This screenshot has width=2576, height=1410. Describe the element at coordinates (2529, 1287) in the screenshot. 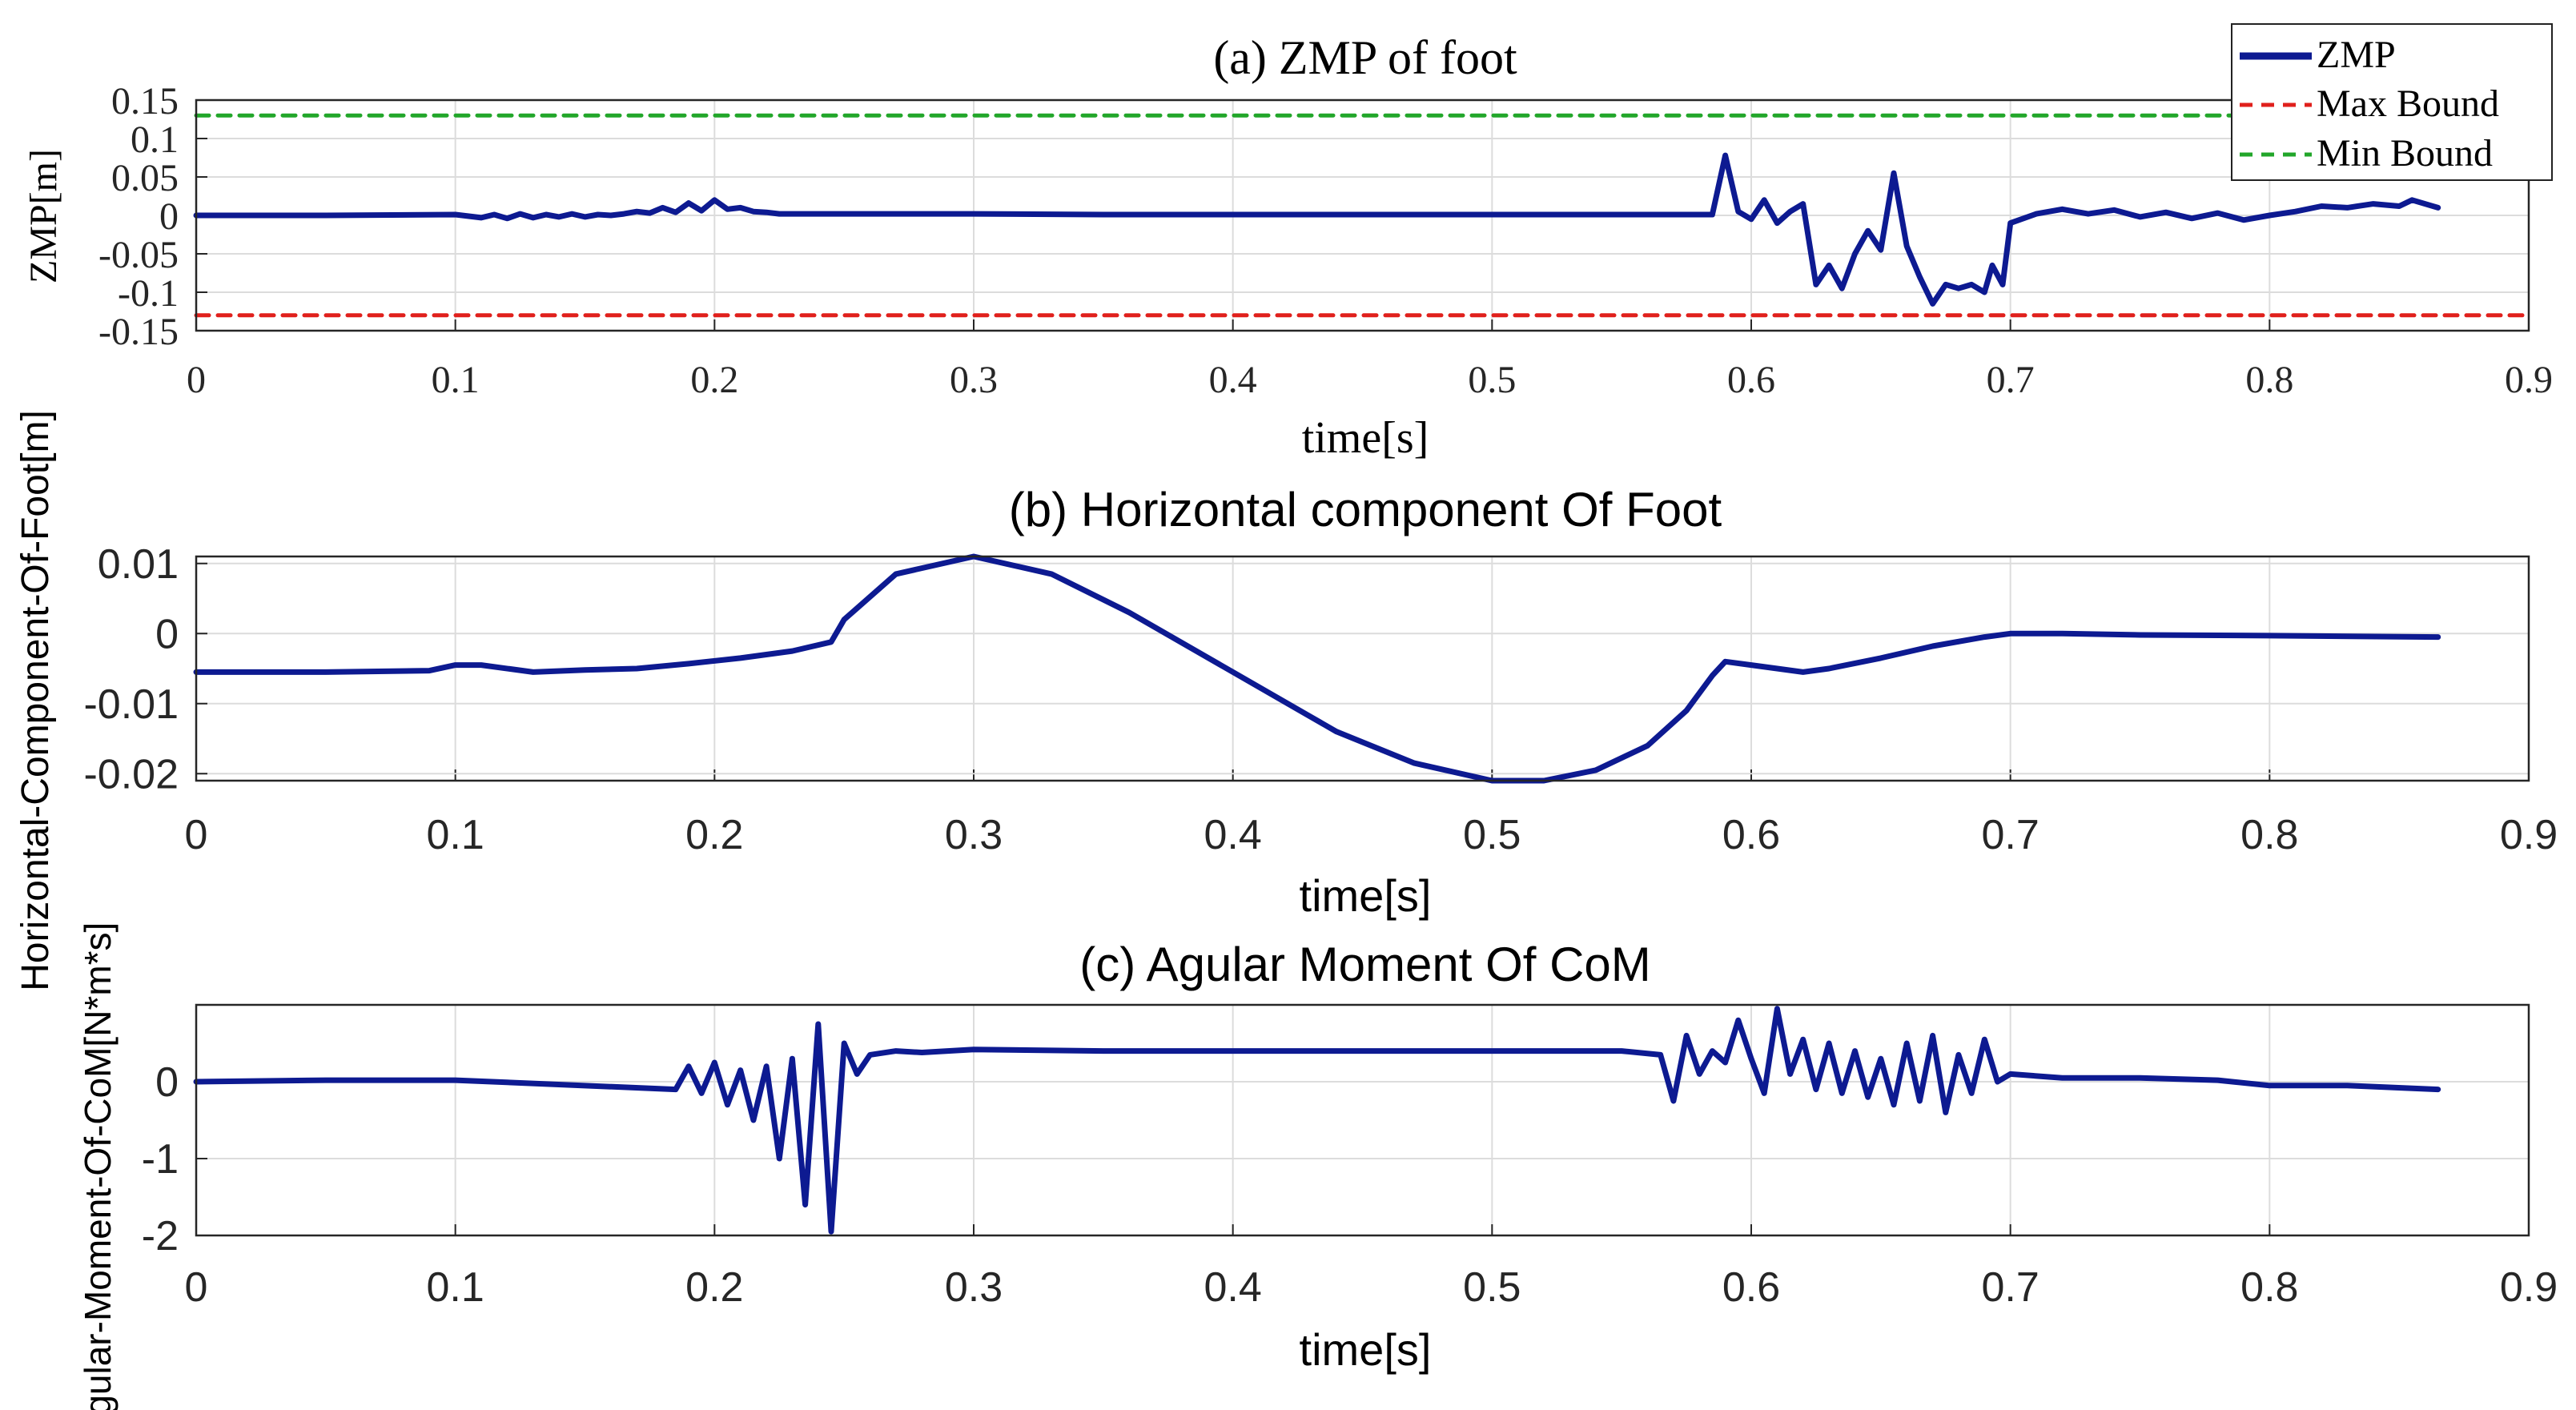

I see `panel-c-xtick-label: 0.9` at that location.